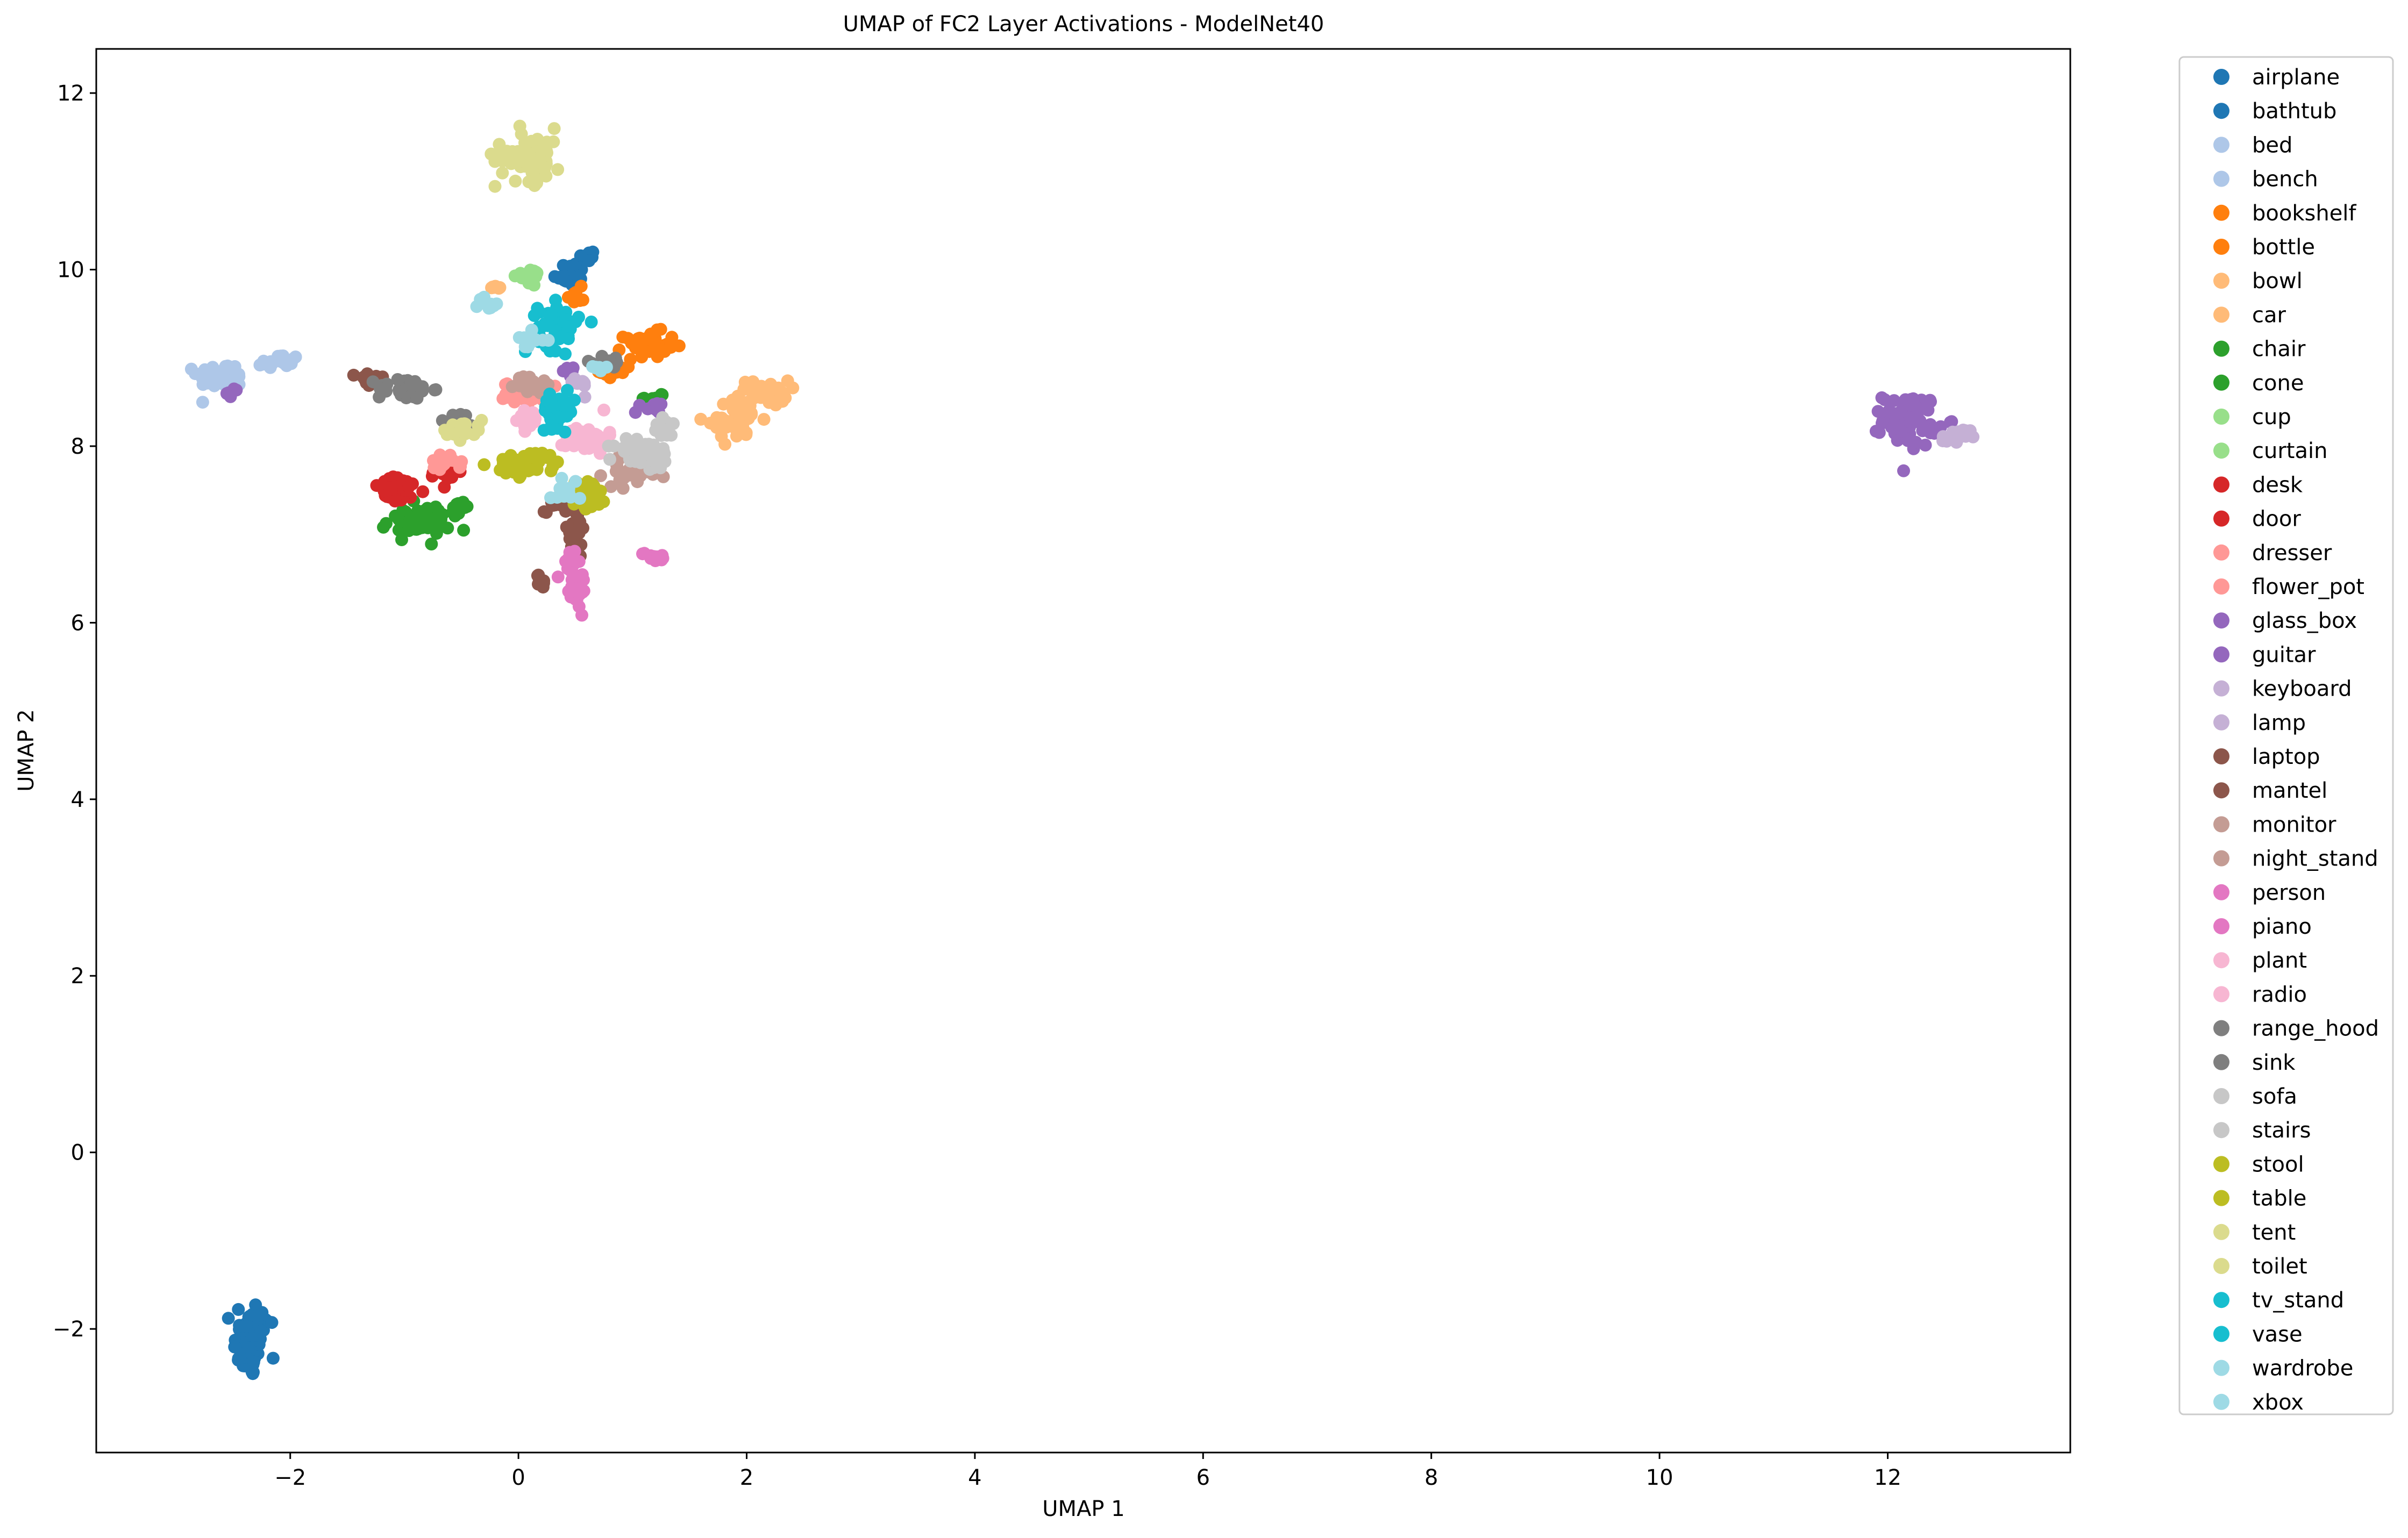 This screenshot has width=2408, height=1538. I want to click on series-tent, so click(525, 156).